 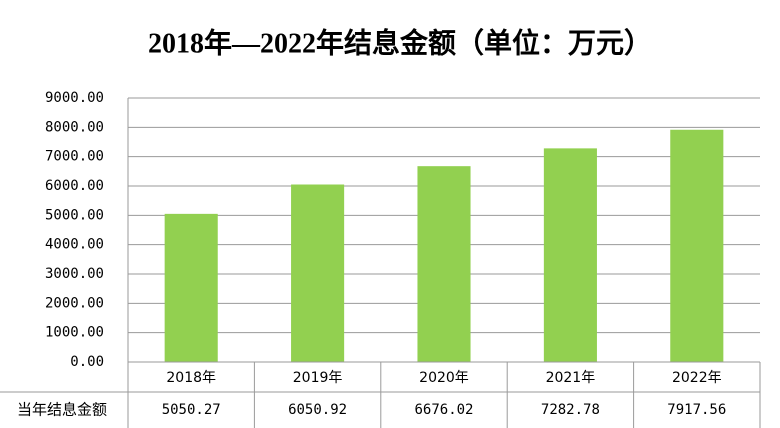 What do you see at coordinates (74, 333) in the screenshot?
I see `y-tick-label: 1000.00` at bounding box center [74, 333].